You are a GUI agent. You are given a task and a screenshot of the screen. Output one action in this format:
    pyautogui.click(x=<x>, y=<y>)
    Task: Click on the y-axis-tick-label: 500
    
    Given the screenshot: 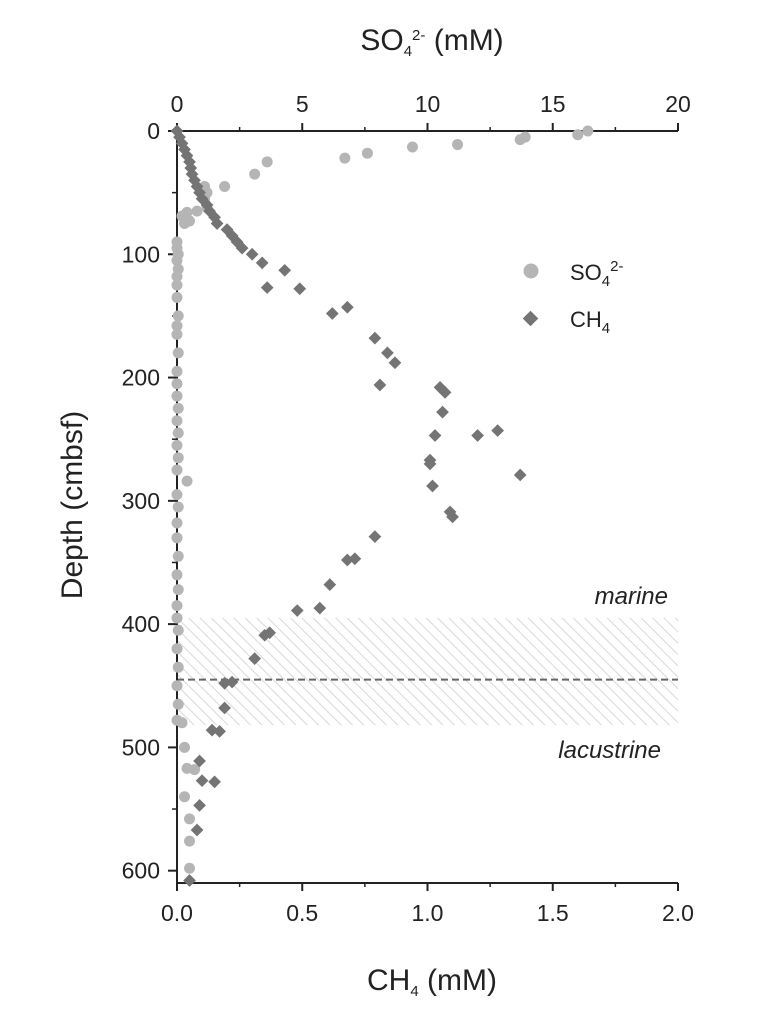 What is the action you would take?
    pyautogui.click(x=141, y=747)
    